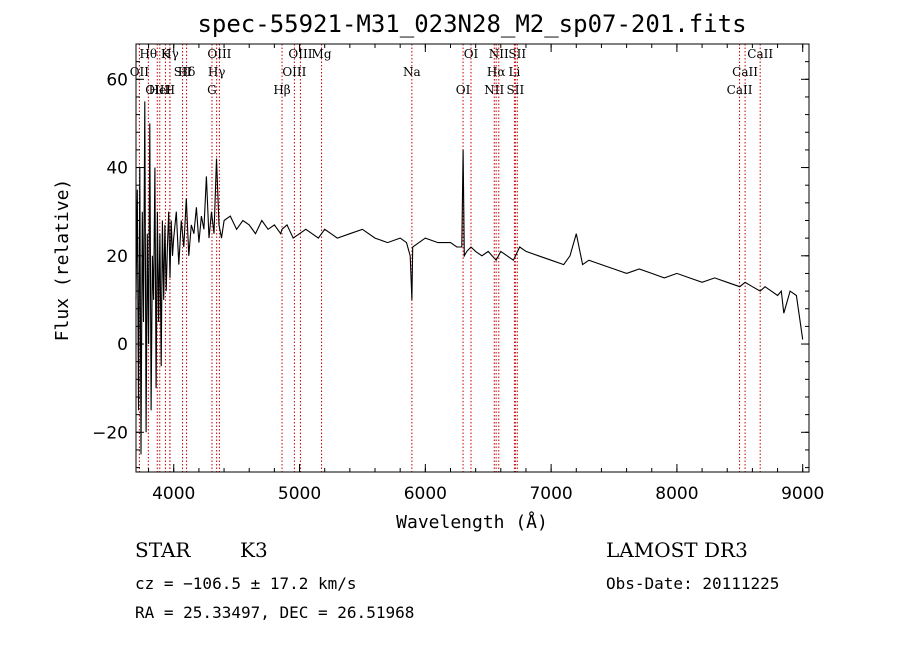 This screenshot has width=900, height=649. I want to click on line-label: Hβ, so click(281, 90).